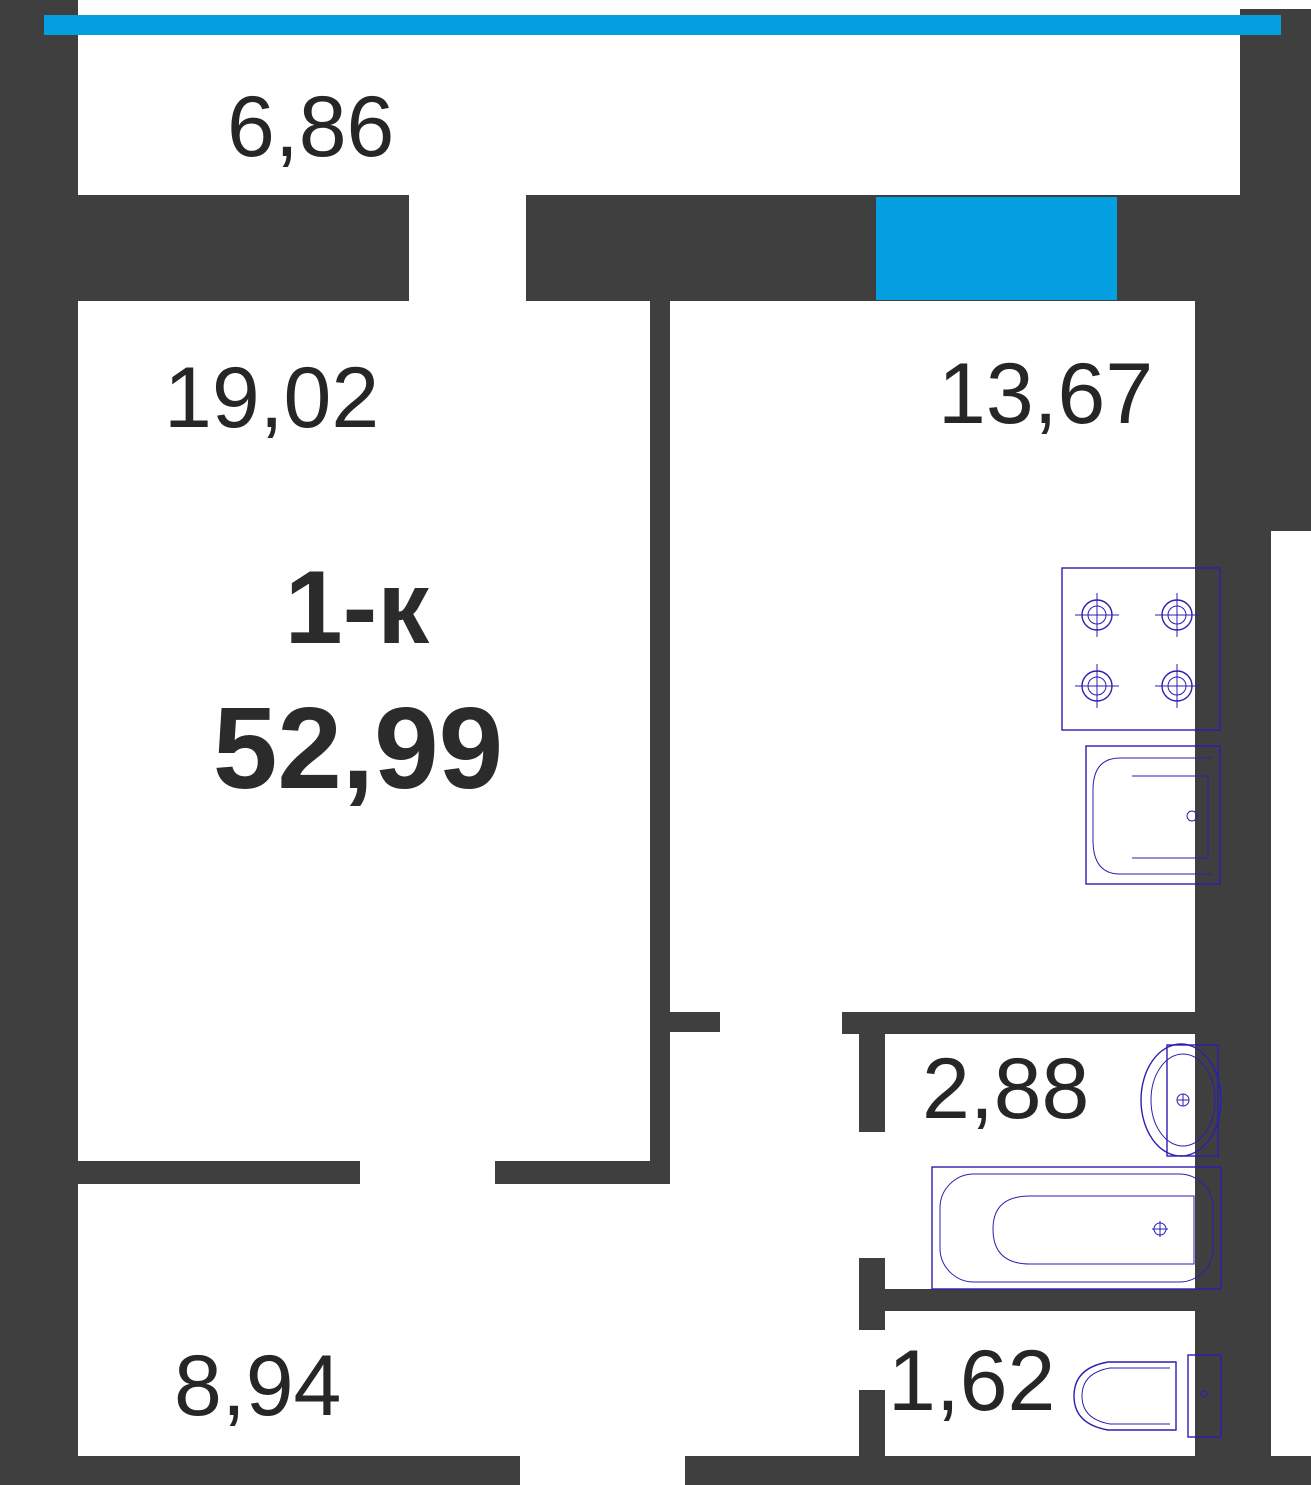  I want to click on stove-icon, so click(1141, 649).